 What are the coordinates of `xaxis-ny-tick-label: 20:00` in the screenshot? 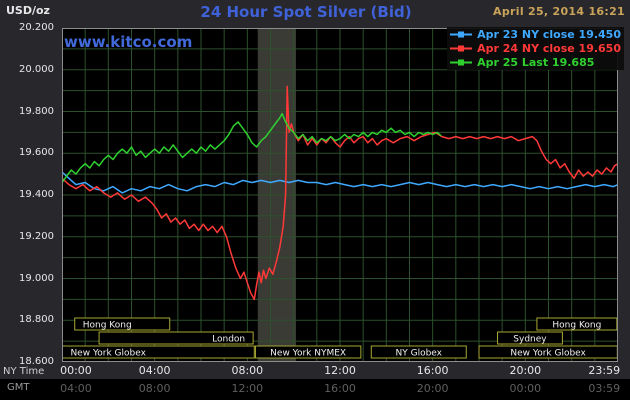 It's located at (525, 370).